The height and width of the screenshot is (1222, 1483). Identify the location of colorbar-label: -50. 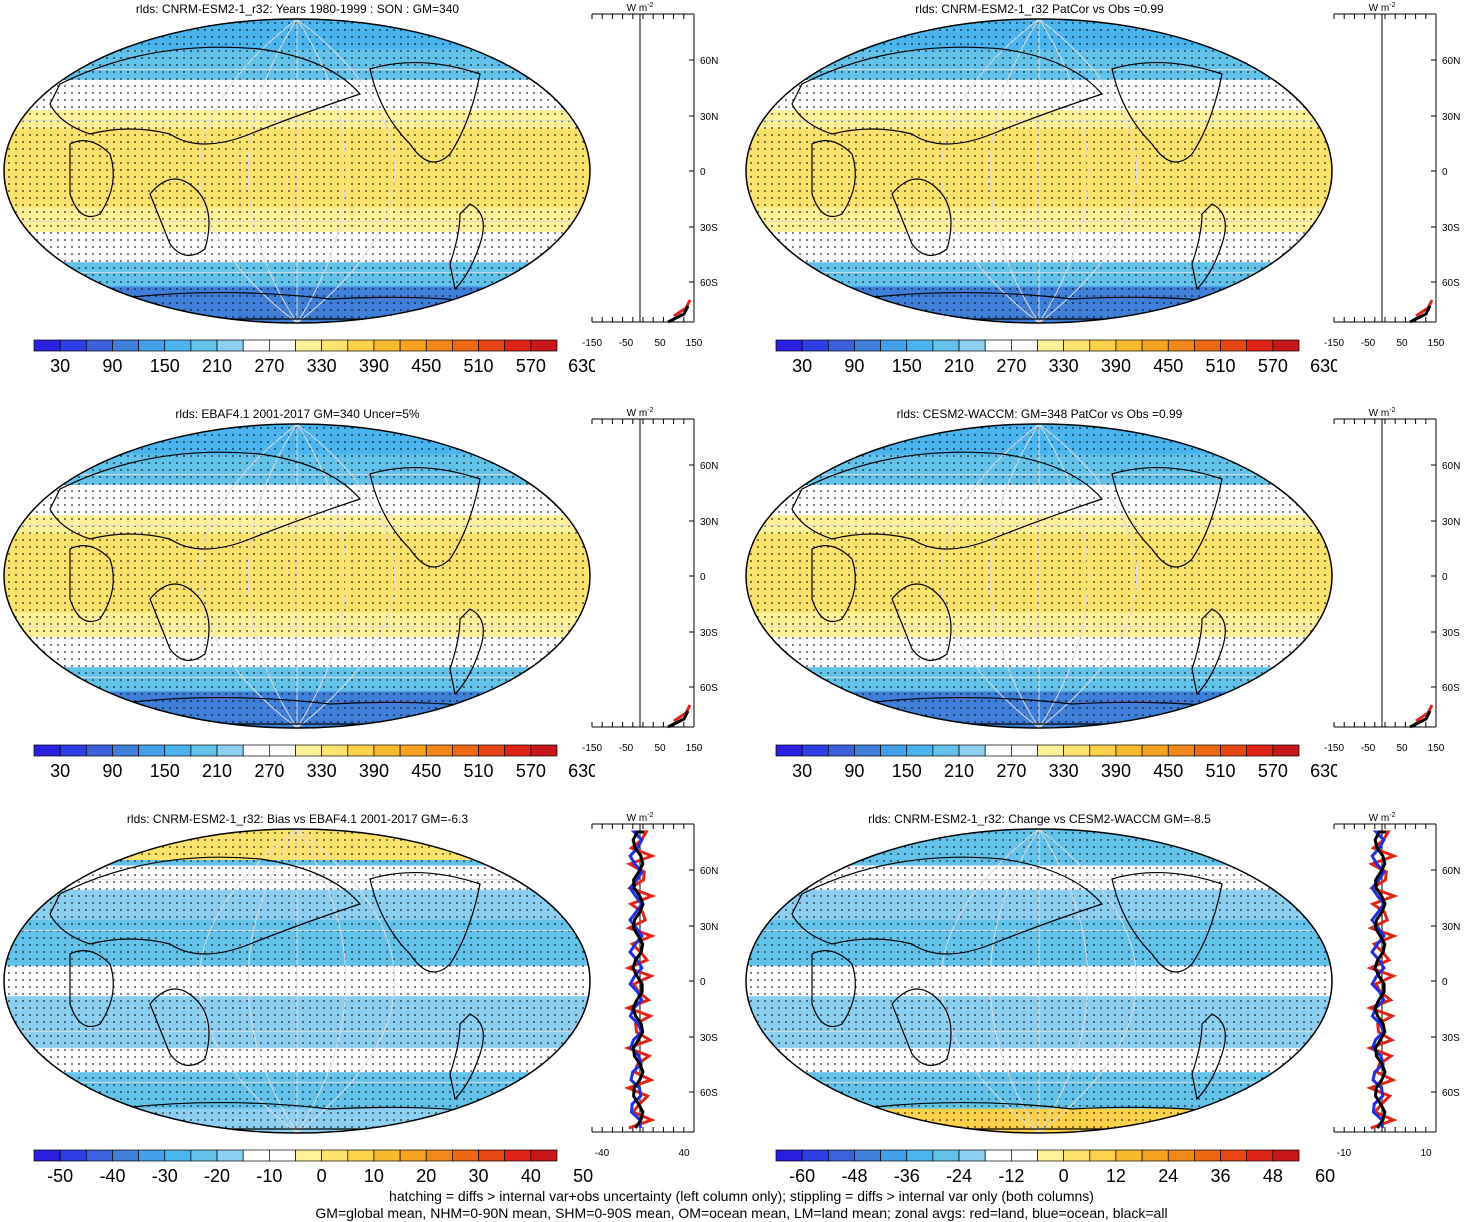
(60, 1176).